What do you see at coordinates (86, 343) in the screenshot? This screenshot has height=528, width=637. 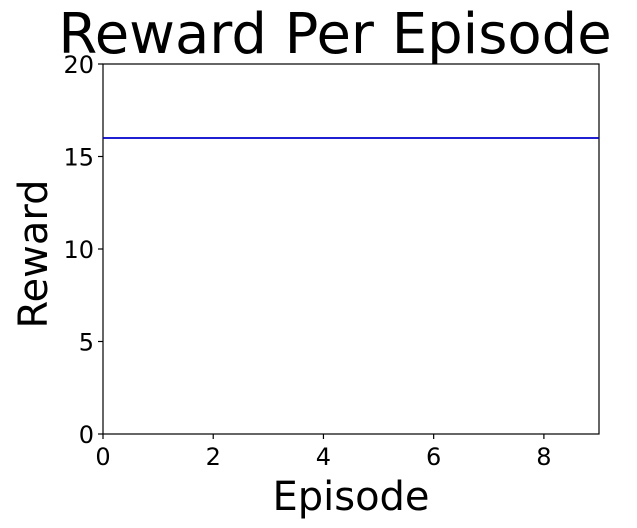 I see `y-tick-label: 5` at bounding box center [86, 343].